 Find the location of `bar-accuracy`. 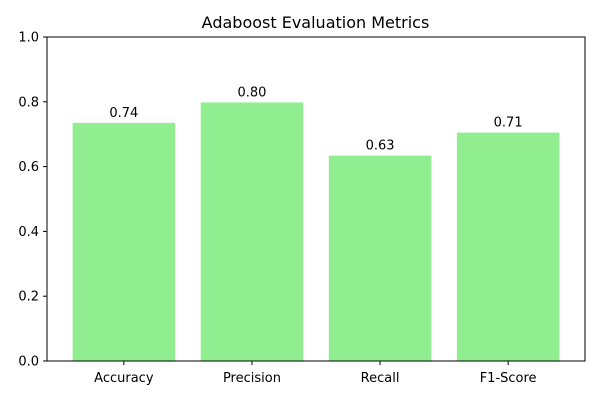

bar-accuracy is located at coordinates (124, 241).